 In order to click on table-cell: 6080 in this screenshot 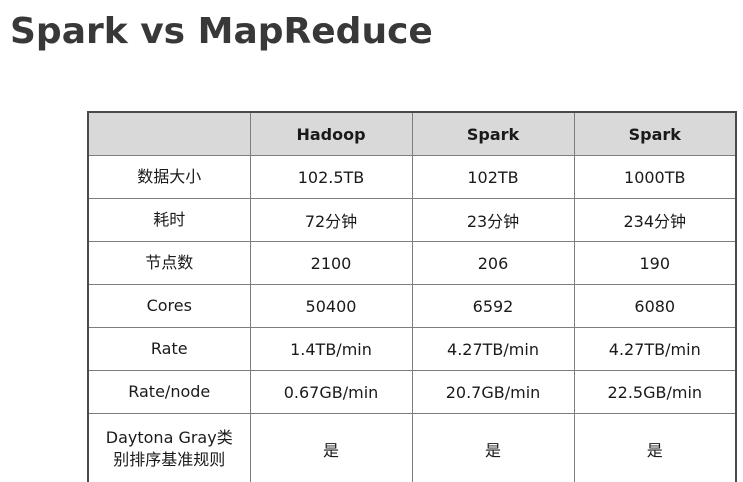, I will do `click(655, 306)`.